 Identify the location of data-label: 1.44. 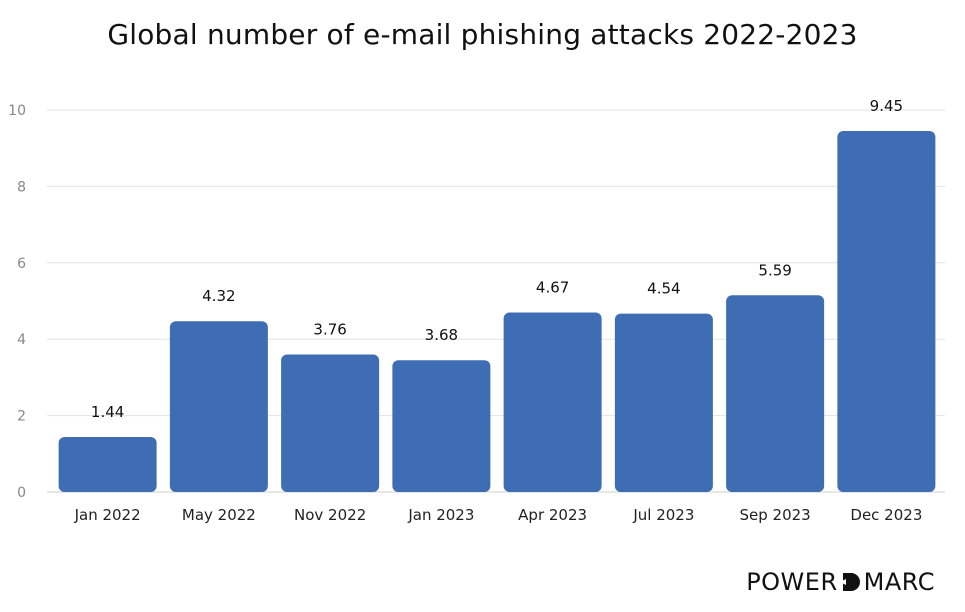
(107, 412).